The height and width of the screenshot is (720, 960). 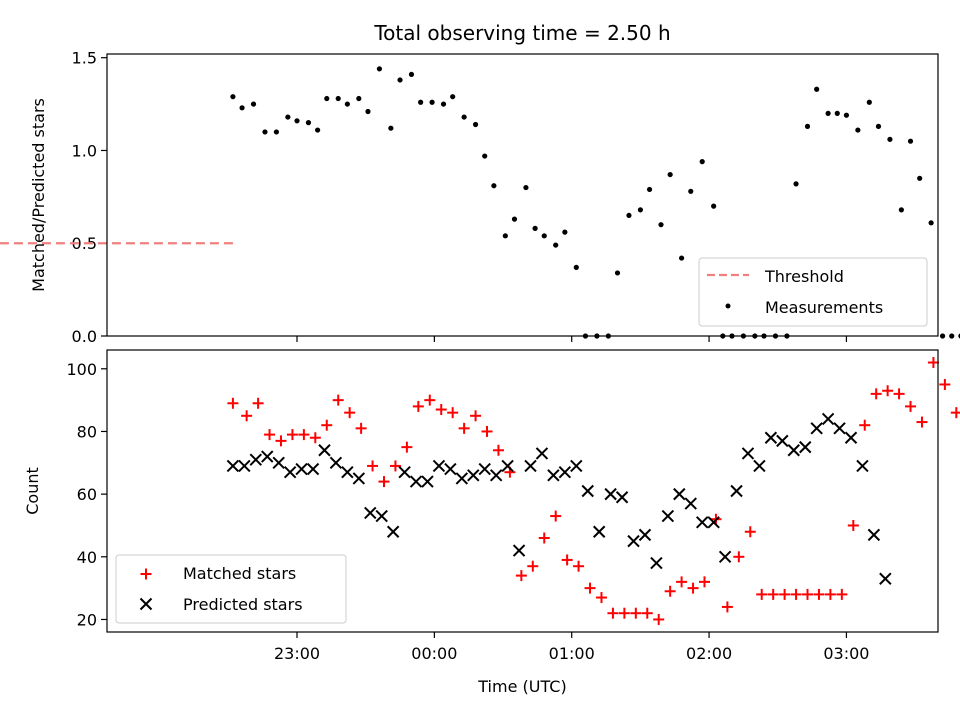 What do you see at coordinates (146, 604) in the screenshot?
I see `predicted-stars-legend-swatch` at bounding box center [146, 604].